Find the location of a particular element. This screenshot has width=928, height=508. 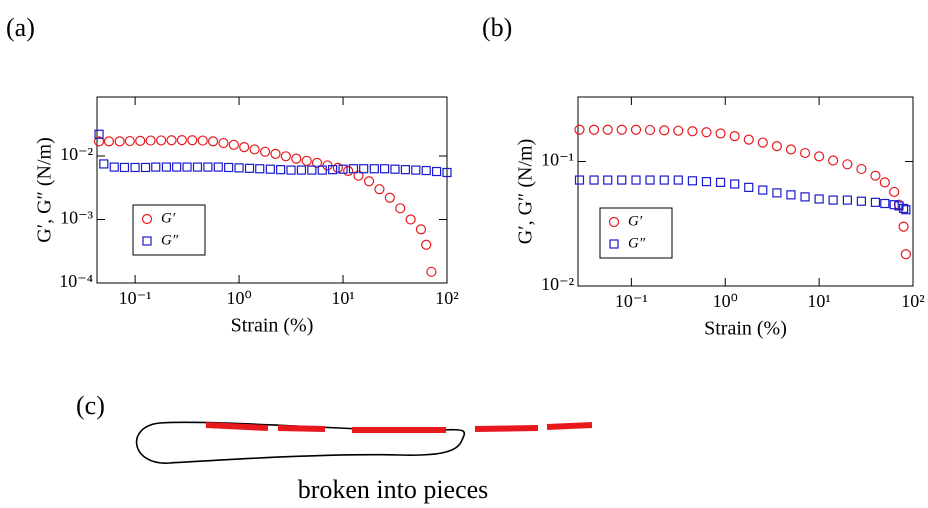

fracture-pieces is located at coordinates (399, 427).